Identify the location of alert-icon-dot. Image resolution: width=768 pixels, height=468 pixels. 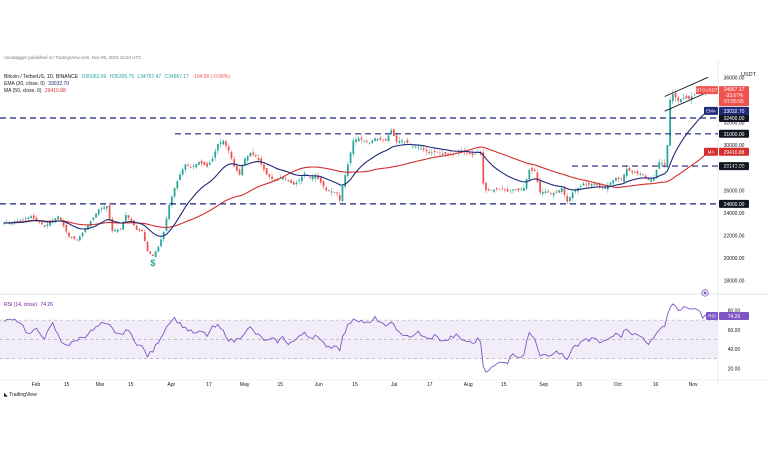
(705, 293).